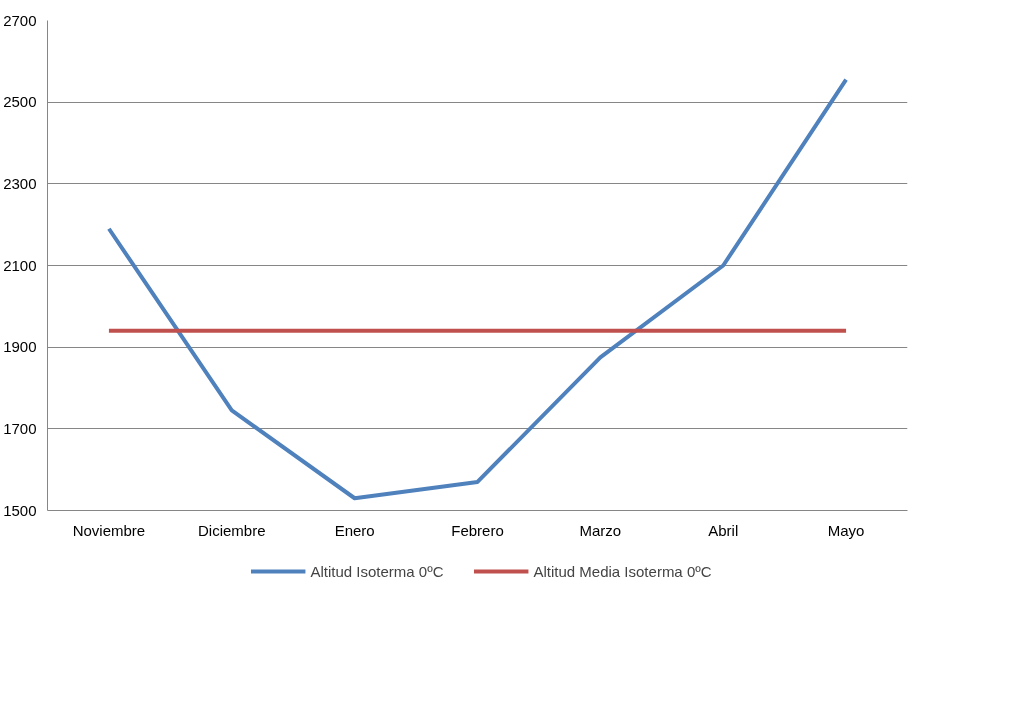  I want to click on x-tick-label: Abril, so click(723, 530).